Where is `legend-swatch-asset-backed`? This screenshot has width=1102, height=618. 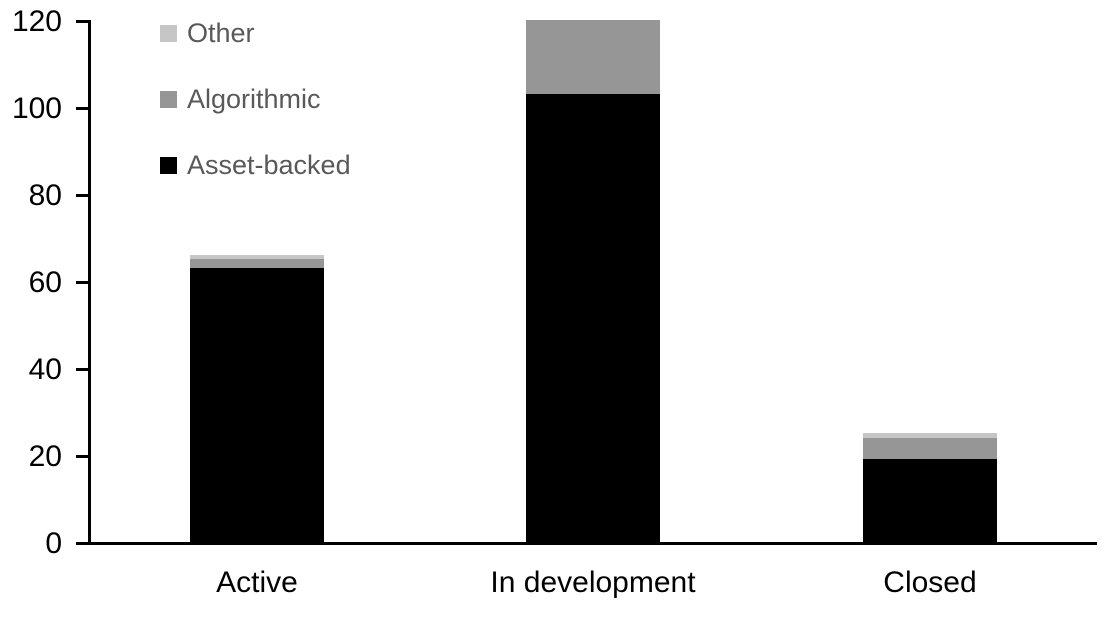 legend-swatch-asset-backed is located at coordinates (168, 165).